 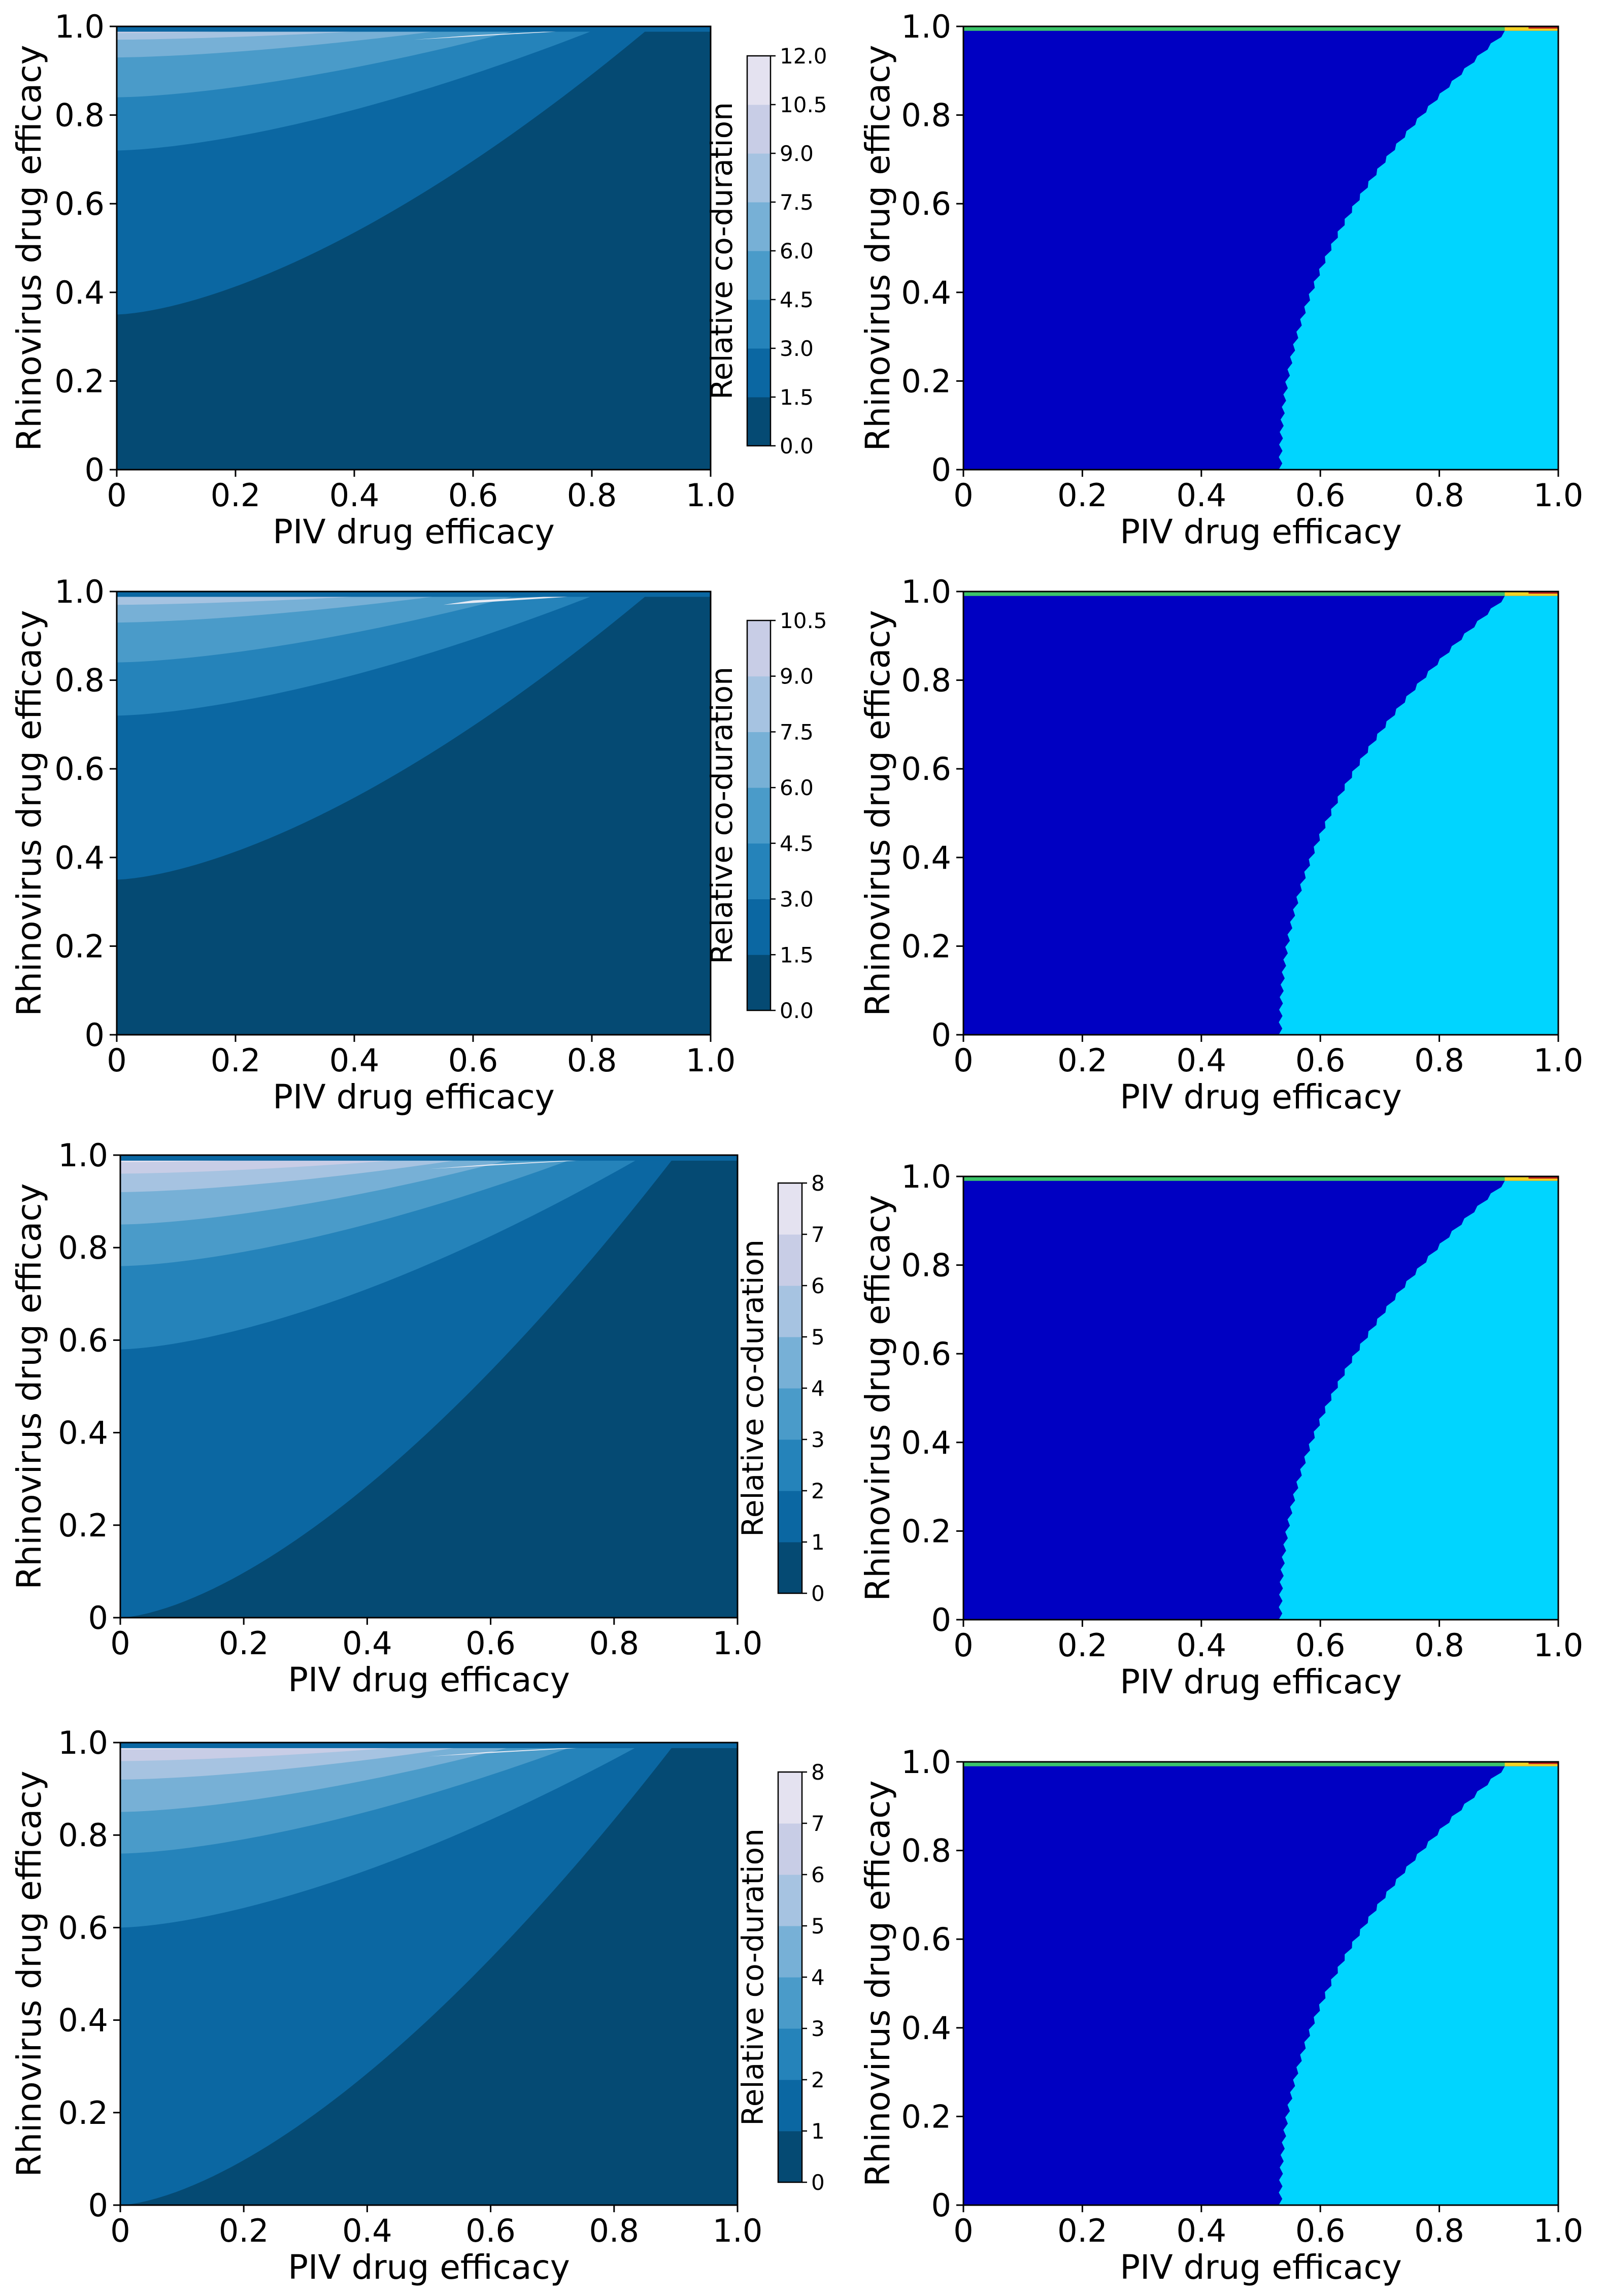 I want to click on colorbar-tick-label: 4.5, so click(x=797, y=843).